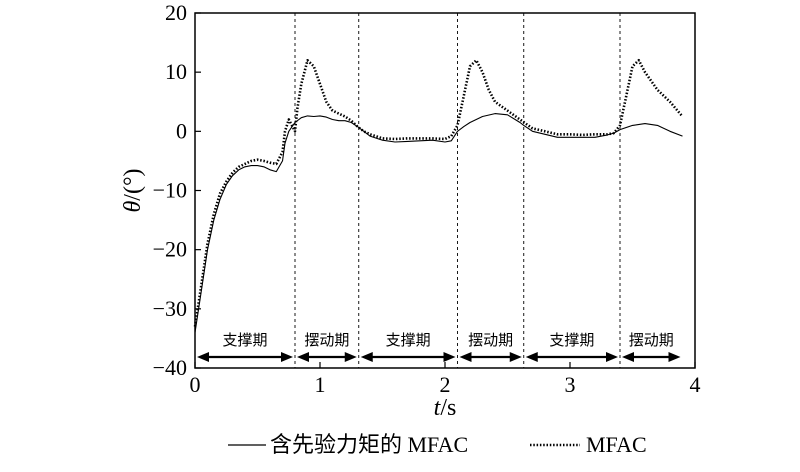  I want to click on x-tick-label: 3, so click(570, 384).